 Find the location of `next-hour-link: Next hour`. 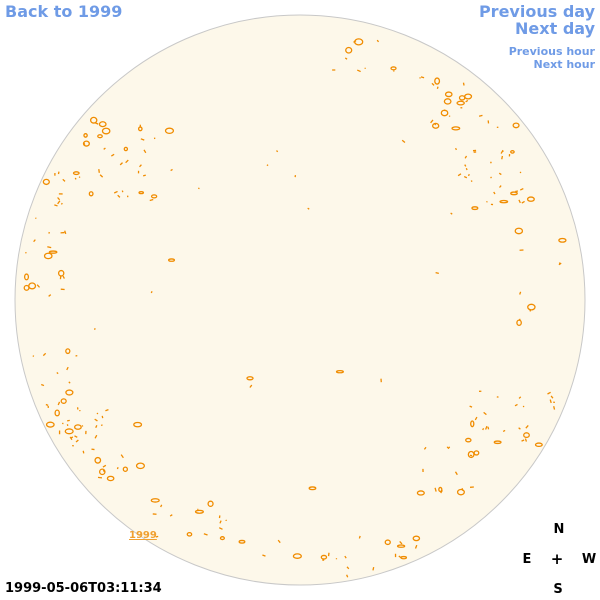

next-hour-link: Next hour is located at coordinates (564, 64).